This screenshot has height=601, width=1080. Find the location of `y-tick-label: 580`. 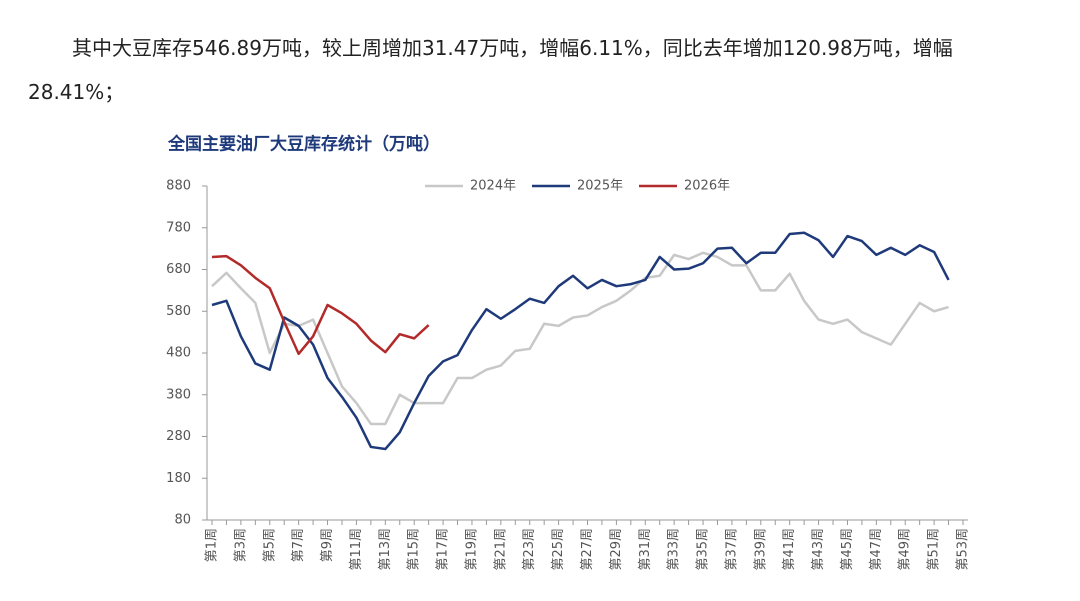

y-tick-label: 580 is located at coordinates (178, 311).